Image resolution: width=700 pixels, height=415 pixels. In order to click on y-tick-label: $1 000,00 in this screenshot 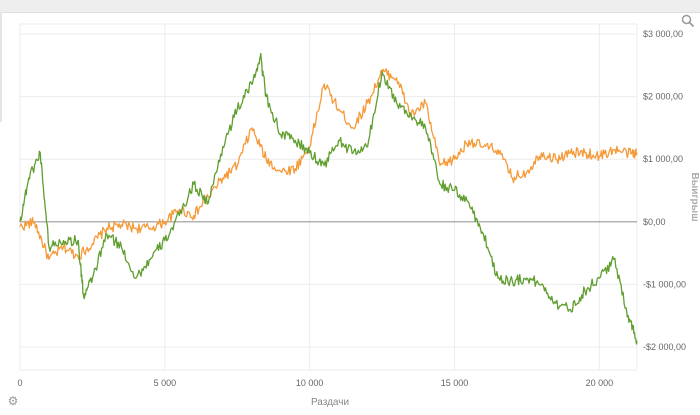, I will do `click(663, 159)`.